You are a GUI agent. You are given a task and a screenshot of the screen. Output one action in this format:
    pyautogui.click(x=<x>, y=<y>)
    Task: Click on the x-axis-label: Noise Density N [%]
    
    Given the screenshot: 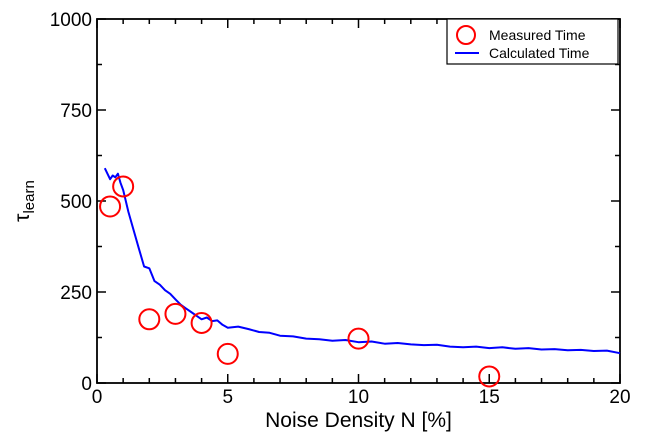 What is the action you would take?
    pyautogui.click(x=358, y=420)
    